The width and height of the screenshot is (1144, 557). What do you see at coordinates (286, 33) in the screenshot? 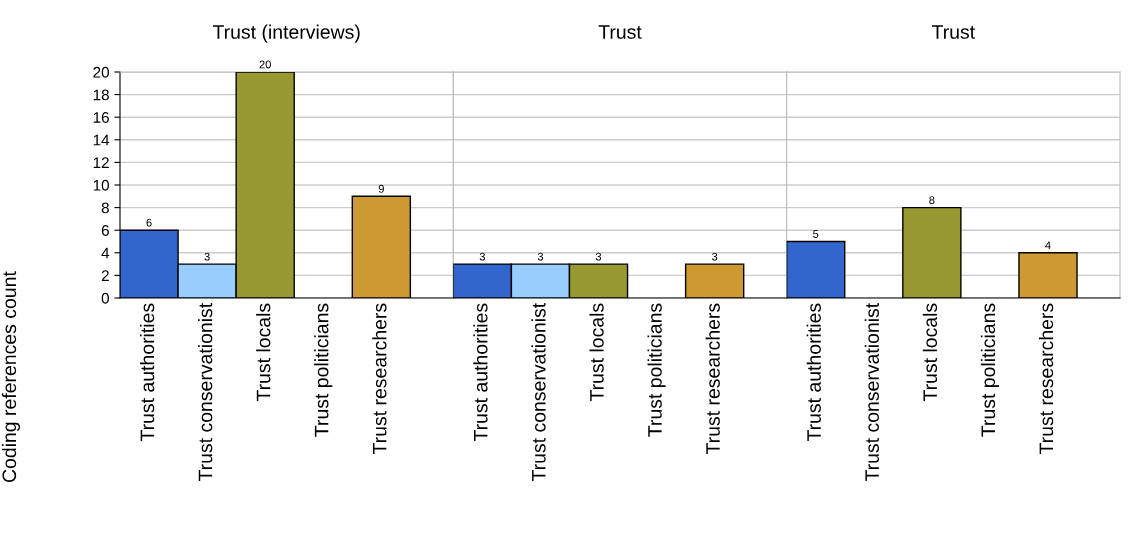
I see `chart-title: Trust (interviews)` at bounding box center [286, 33].